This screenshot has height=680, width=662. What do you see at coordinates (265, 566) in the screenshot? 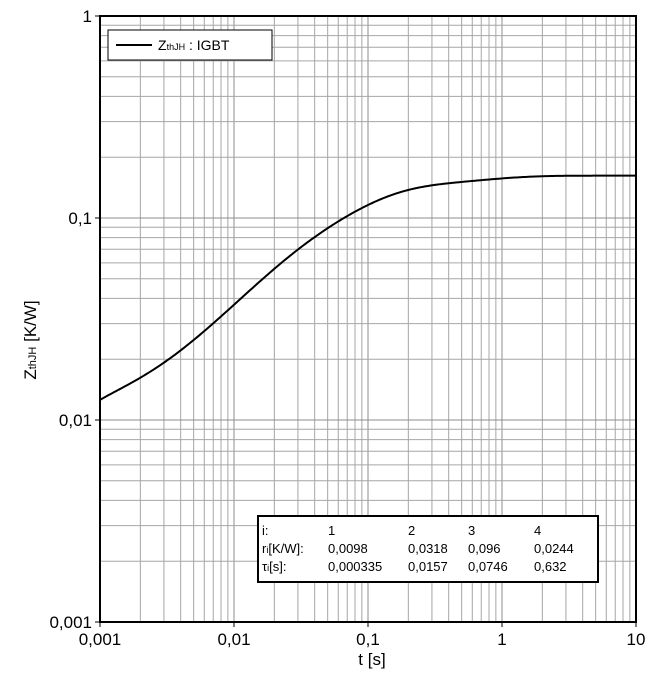
I see `tau-label-main: τ` at bounding box center [265, 566].